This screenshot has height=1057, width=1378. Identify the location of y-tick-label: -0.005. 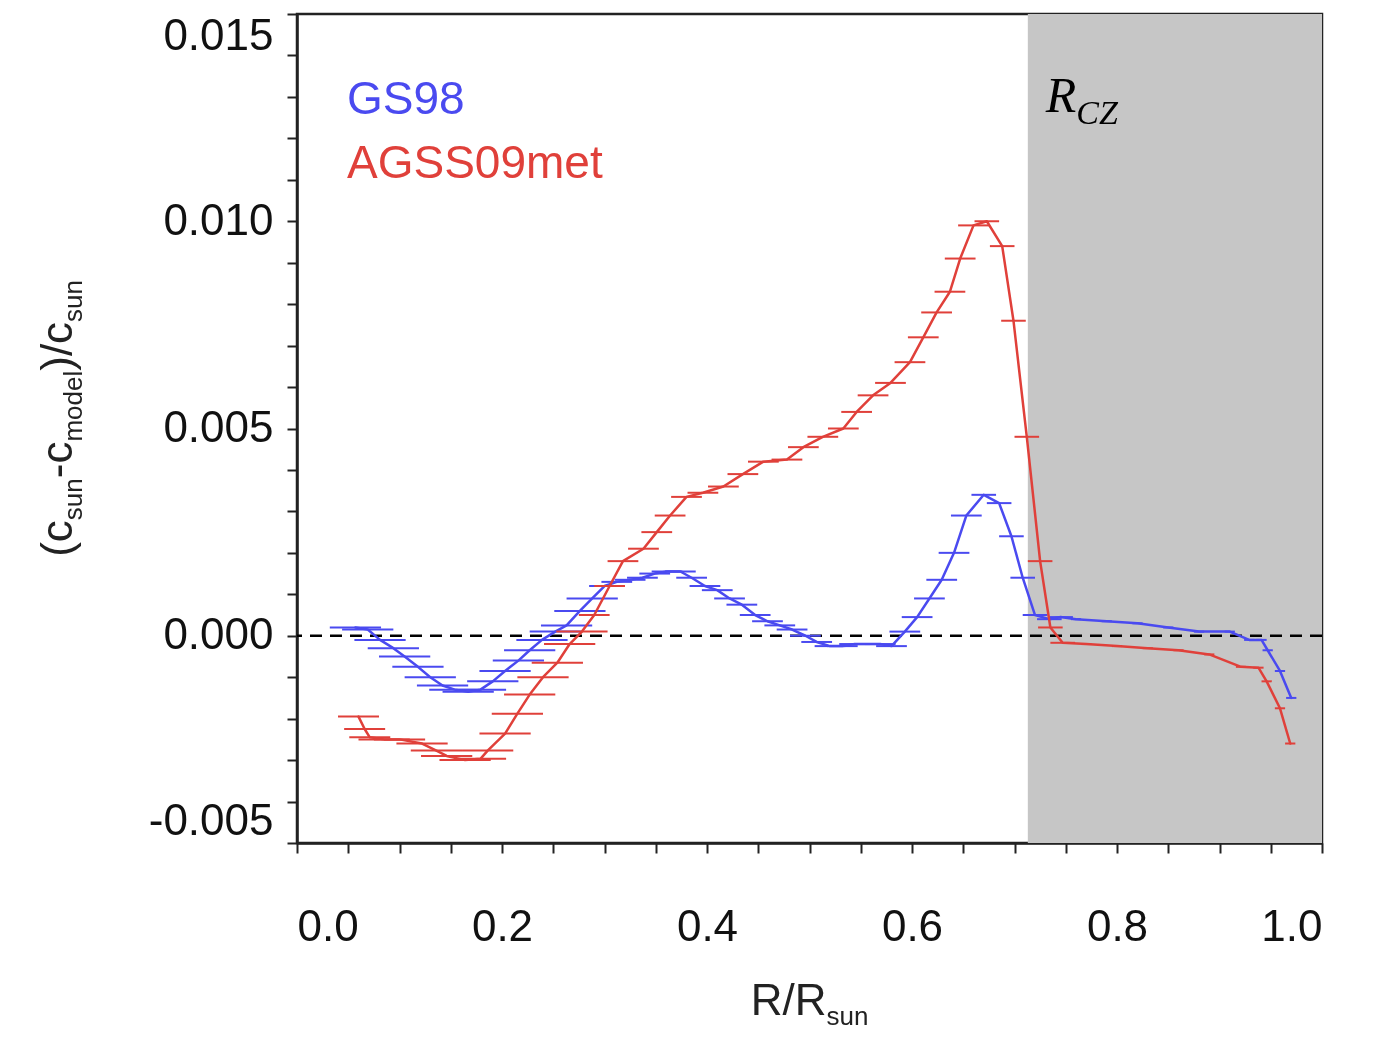
(211, 819).